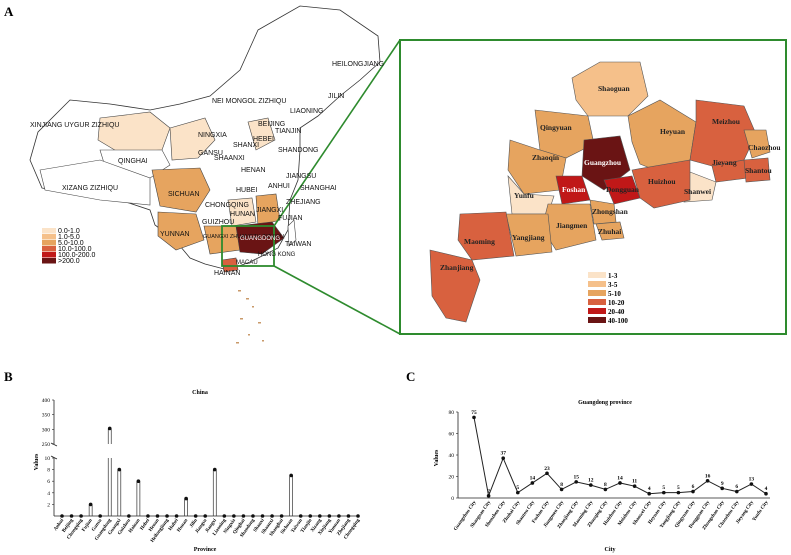  I want to click on y-tick-label: 350, so click(46, 416).